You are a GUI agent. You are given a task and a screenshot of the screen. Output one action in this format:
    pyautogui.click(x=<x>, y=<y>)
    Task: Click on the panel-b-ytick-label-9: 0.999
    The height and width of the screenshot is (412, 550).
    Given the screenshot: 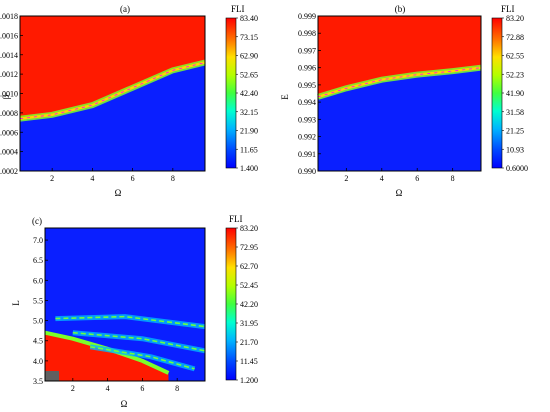 What is the action you would take?
    pyautogui.click(x=307, y=16)
    